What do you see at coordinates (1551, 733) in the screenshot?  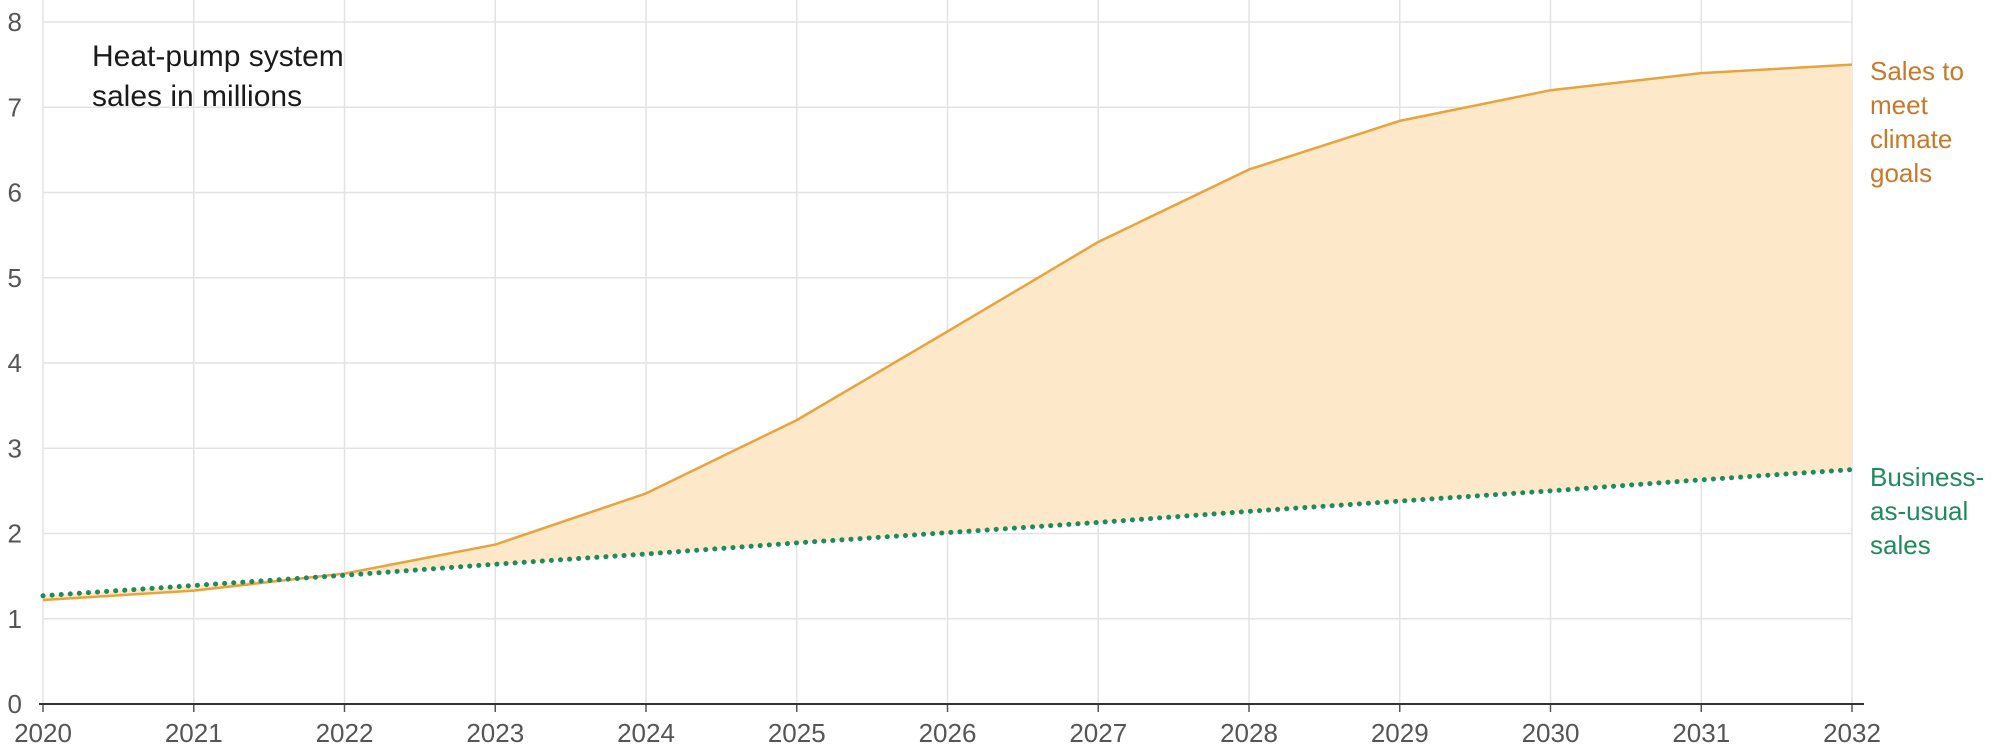 I see `x-tick-label-2030: 2030` at bounding box center [1551, 733].